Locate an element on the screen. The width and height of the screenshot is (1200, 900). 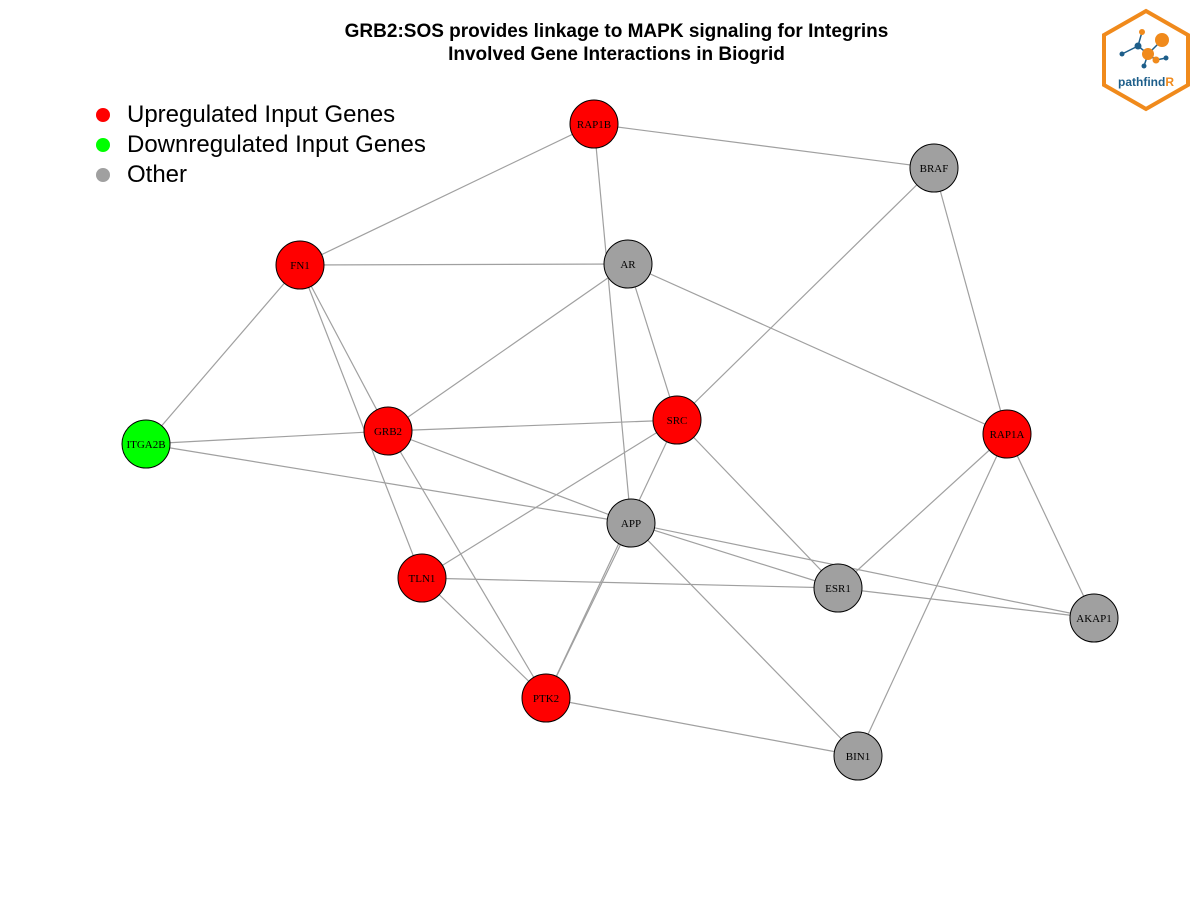
node-grb2: GRB2 is located at coordinates (388, 431).